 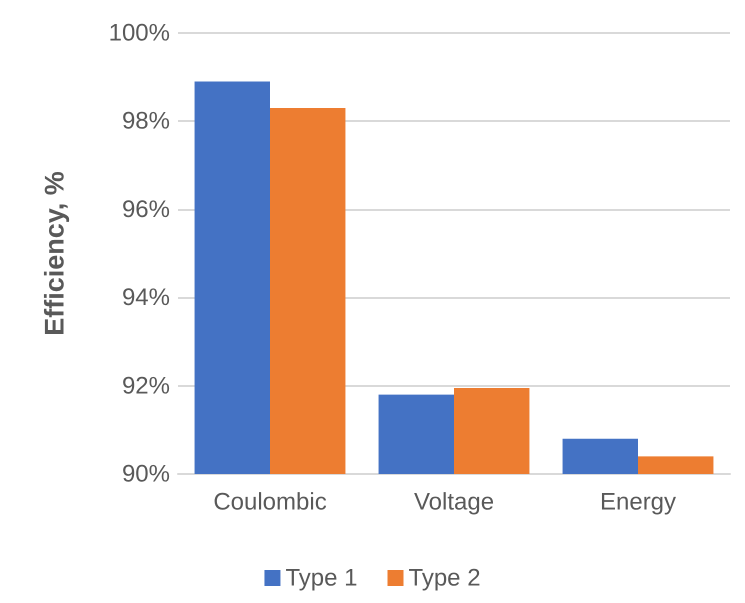 I want to click on legend-label: Type 2, so click(x=444, y=578).